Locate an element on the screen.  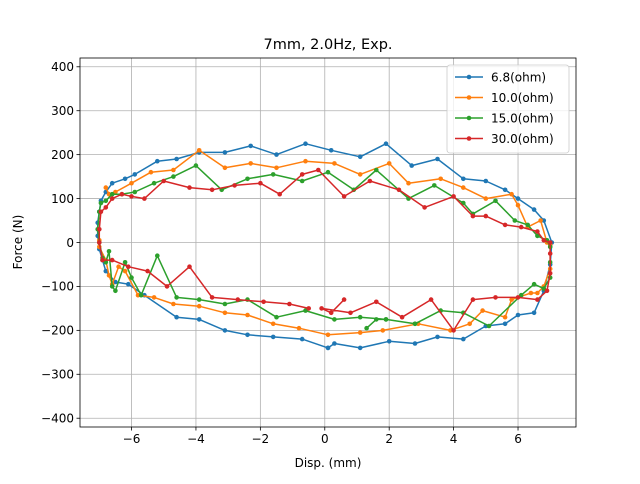
y-tick-label: −400 is located at coordinates (57, 419).